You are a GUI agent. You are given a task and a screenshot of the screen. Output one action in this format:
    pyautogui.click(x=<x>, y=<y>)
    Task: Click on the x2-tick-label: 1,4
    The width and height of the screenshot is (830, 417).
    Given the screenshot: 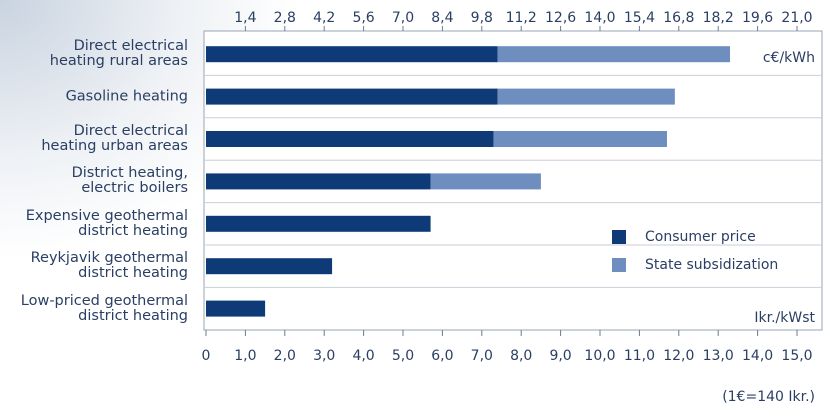 What is the action you would take?
    pyautogui.click(x=245, y=18)
    